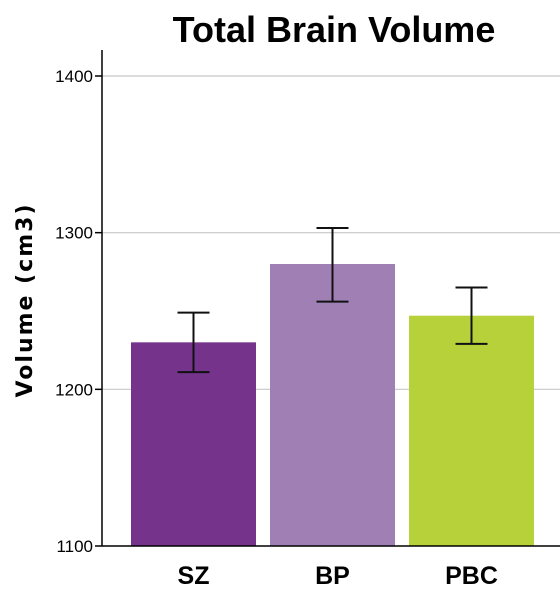 The height and width of the screenshot is (593, 560). What do you see at coordinates (193, 444) in the screenshot?
I see `bar-sz` at bounding box center [193, 444].